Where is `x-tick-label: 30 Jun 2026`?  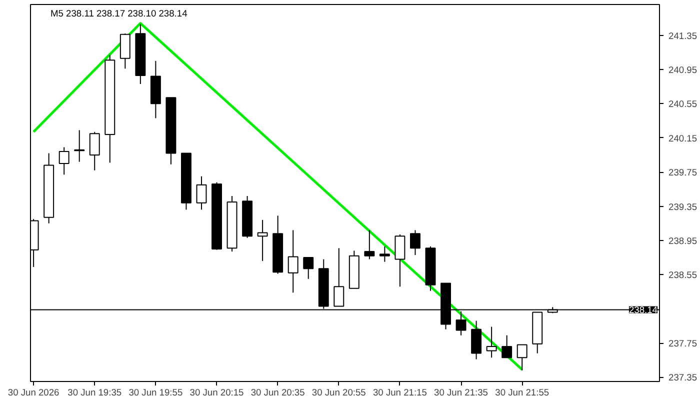
x-tick-label: 30 Jun 2026 is located at coordinates (34, 393).